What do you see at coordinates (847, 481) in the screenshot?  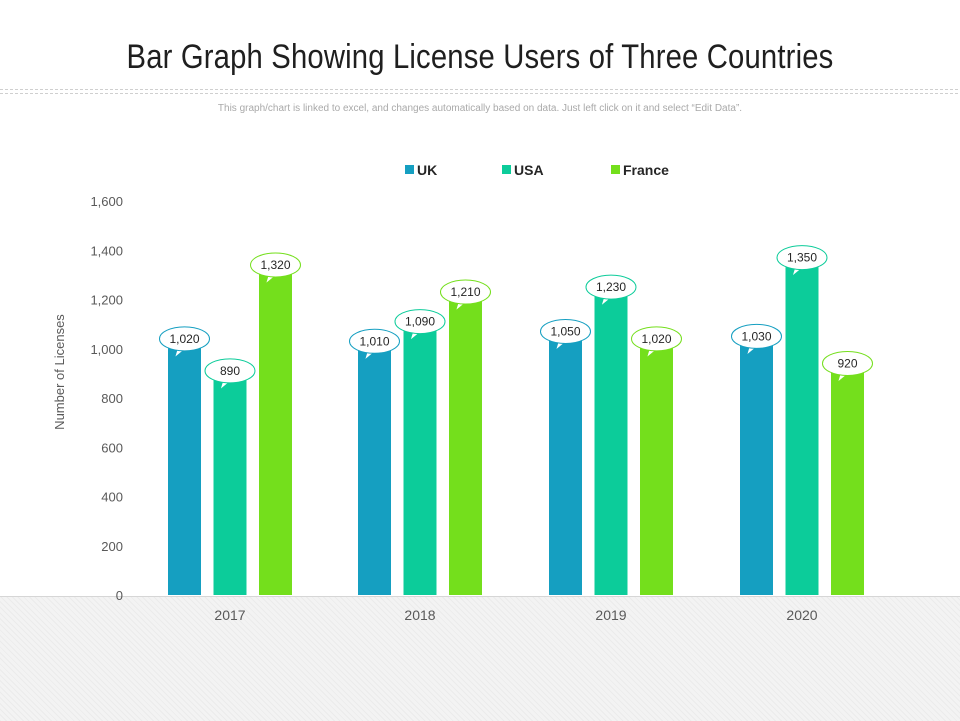 I see `bar-france-2020` at bounding box center [847, 481].